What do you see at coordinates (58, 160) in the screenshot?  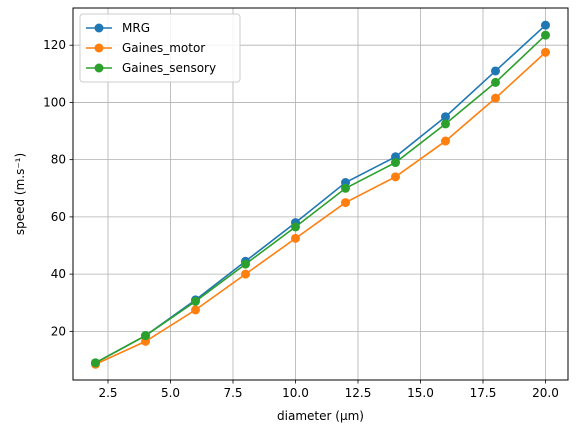 I see `y-tick-label: 80` at bounding box center [58, 160].